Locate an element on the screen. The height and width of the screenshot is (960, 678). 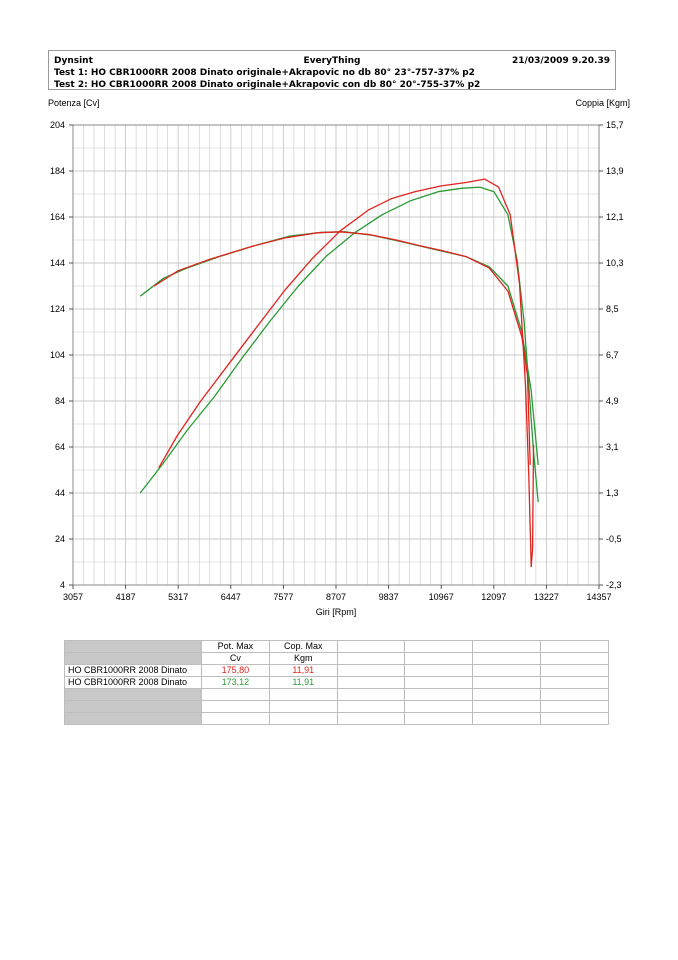
x-tick-label: 6447 is located at coordinates (231, 597).